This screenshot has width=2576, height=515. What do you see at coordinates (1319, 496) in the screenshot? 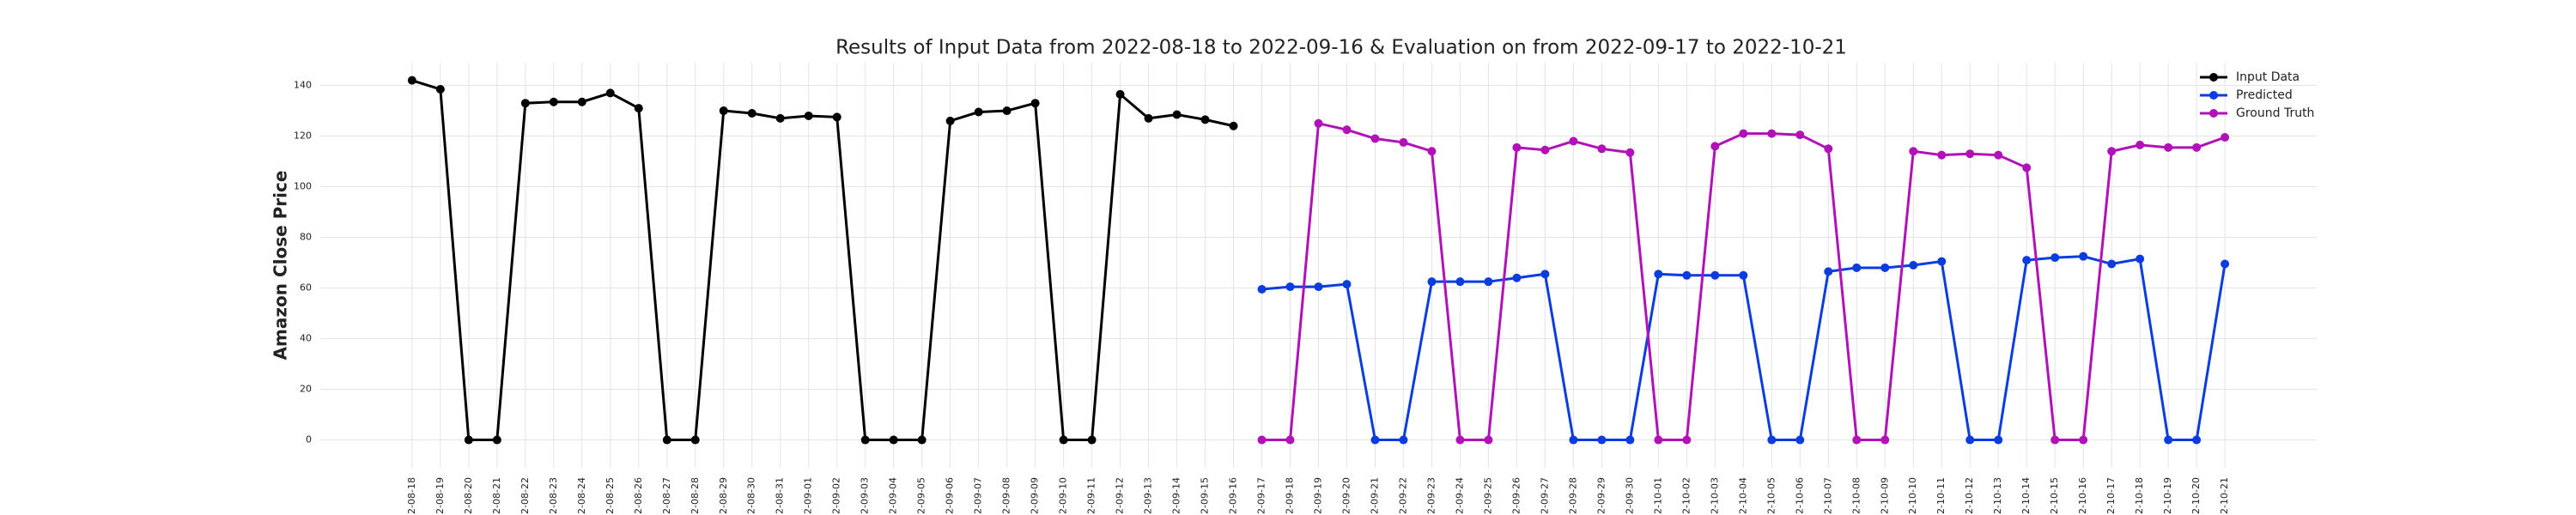
I see `x-tick-label: 2022-09-19` at bounding box center [1319, 496].